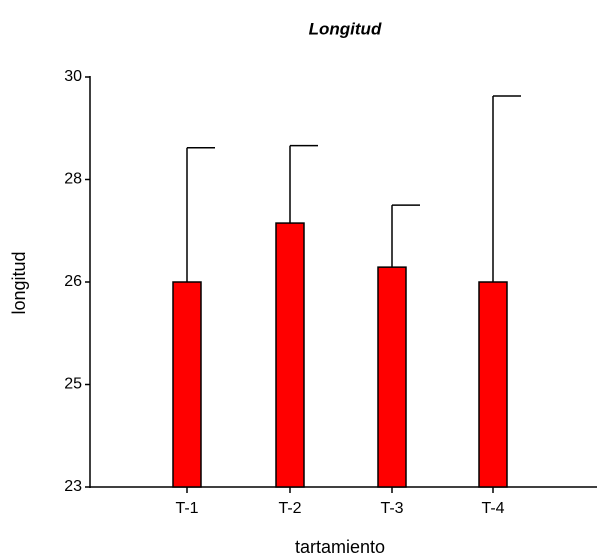  Describe the element at coordinates (73, 281) in the screenshot. I see `y-tick-label: 26` at that location.